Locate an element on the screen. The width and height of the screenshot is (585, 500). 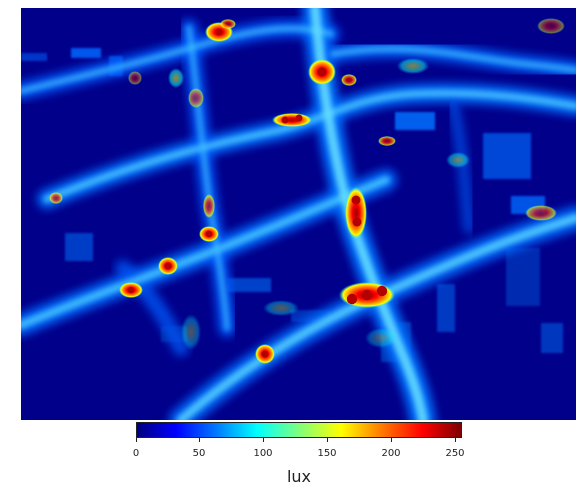
colorbar-tick-label: 50 is located at coordinates (199, 453).